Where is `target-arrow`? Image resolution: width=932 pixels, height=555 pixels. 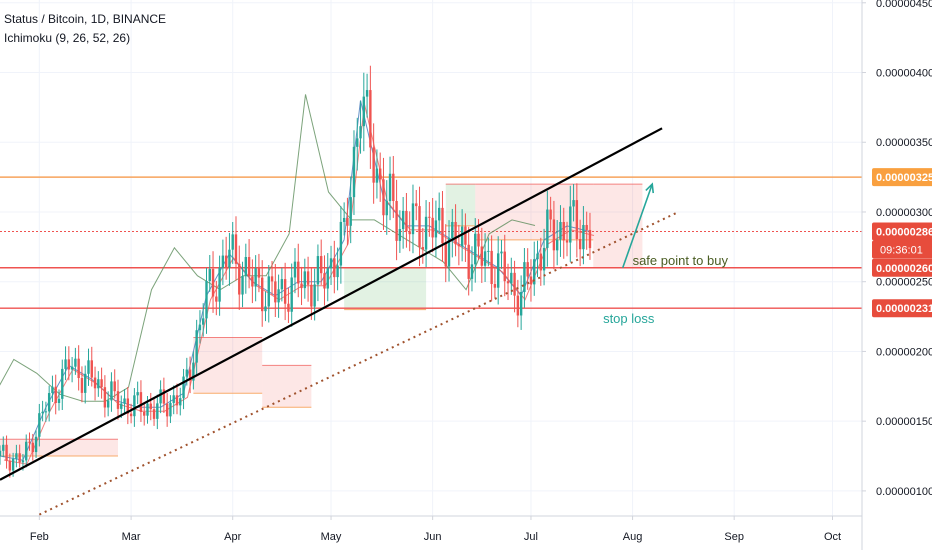
target-arrow is located at coordinates (637, 226).